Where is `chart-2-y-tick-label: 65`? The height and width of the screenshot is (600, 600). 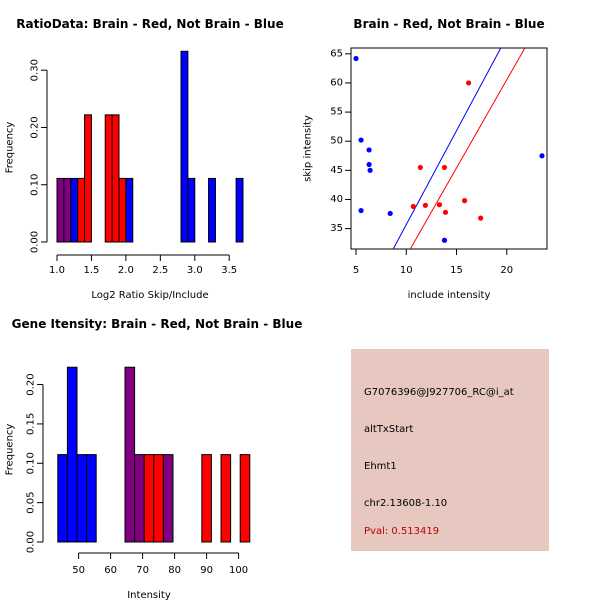
chart-2-y-tick-label: 65 is located at coordinates (336, 53).